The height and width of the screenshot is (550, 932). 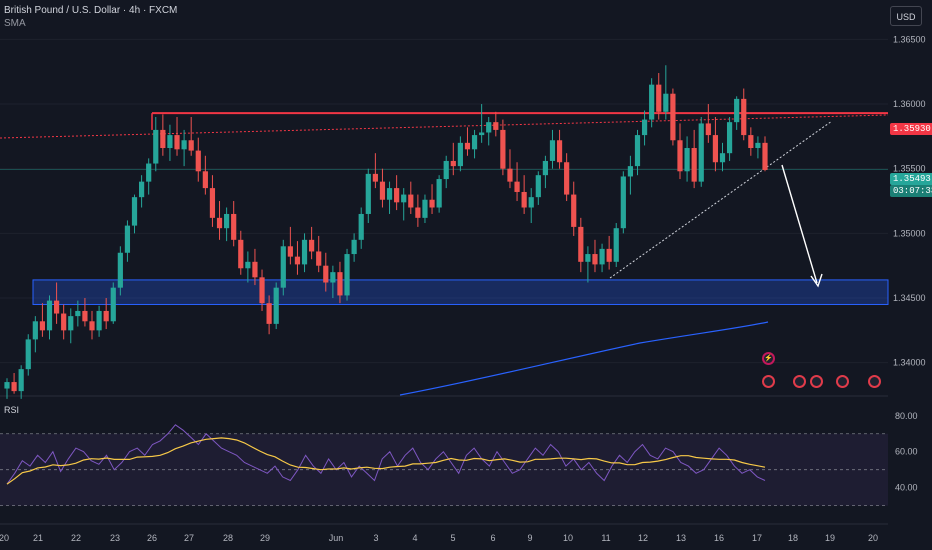 I want to click on date-axis-label: 20, so click(x=4, y=538).